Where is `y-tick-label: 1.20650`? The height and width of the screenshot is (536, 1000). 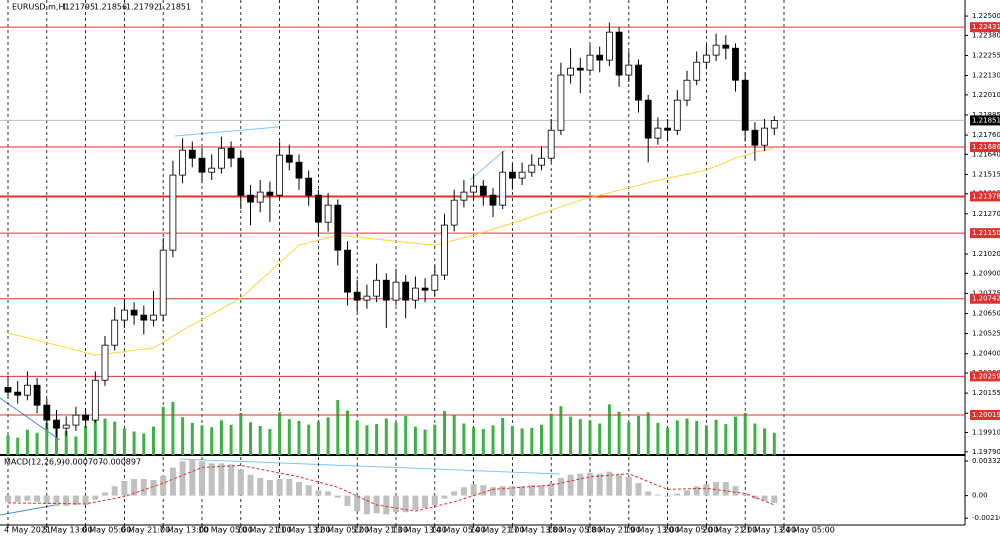
y-tick-label: 1.20650 is located at coordinates (986, 314).